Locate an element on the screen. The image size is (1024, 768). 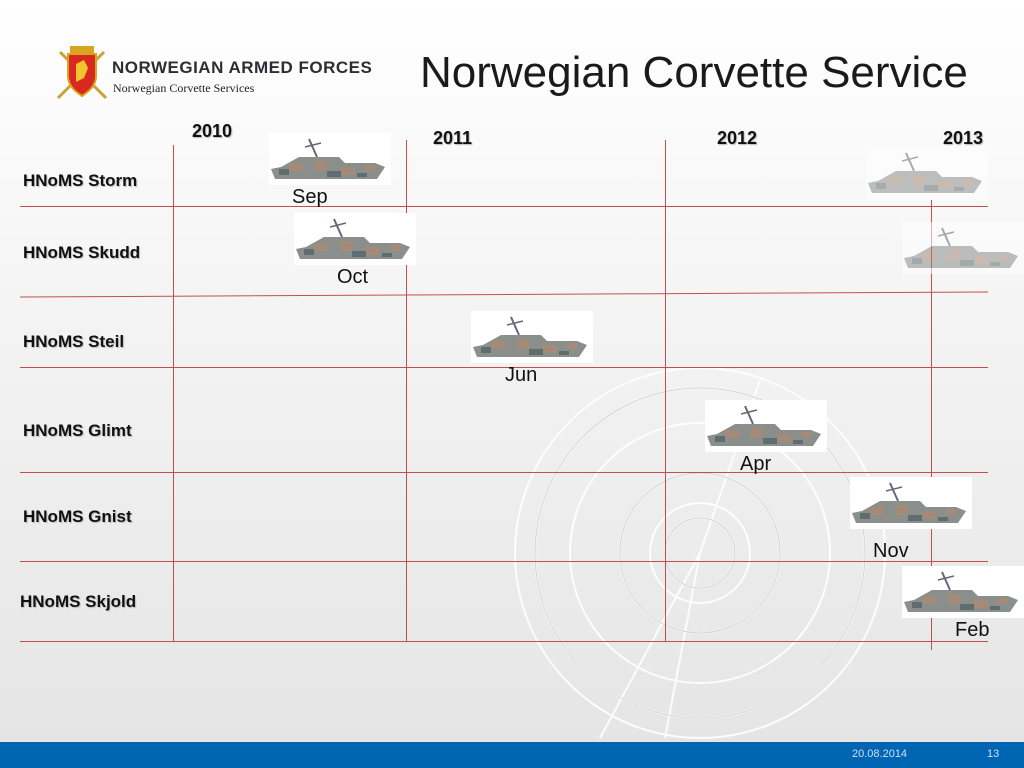
armed-forces-crest-logo is located at coordinates (82, 73).